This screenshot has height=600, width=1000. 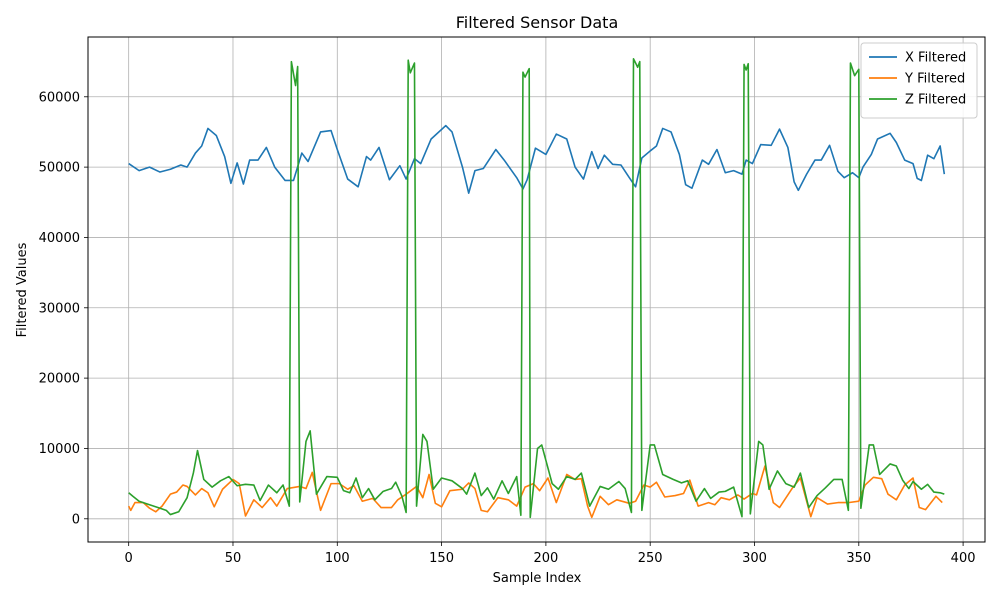 I want to click on y-tick-label: 20000, so click(x=59, y=379).